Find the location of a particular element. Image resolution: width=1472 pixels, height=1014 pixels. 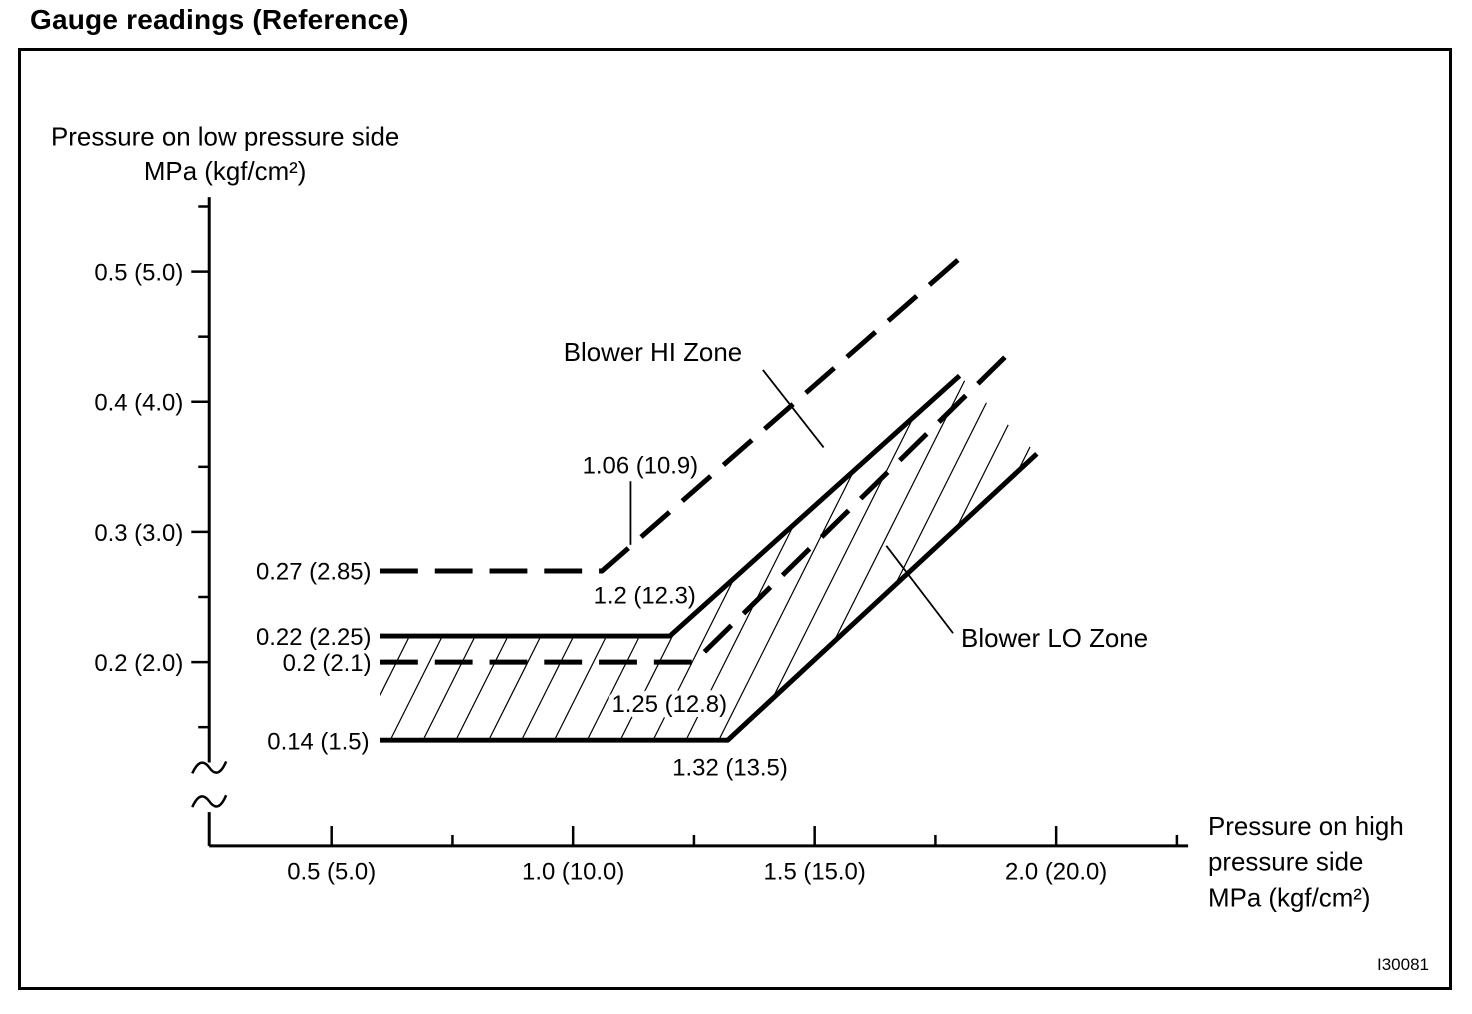

lo-lower-knee-label: 1.32 (13.5) is located at coordinates (730, 767).